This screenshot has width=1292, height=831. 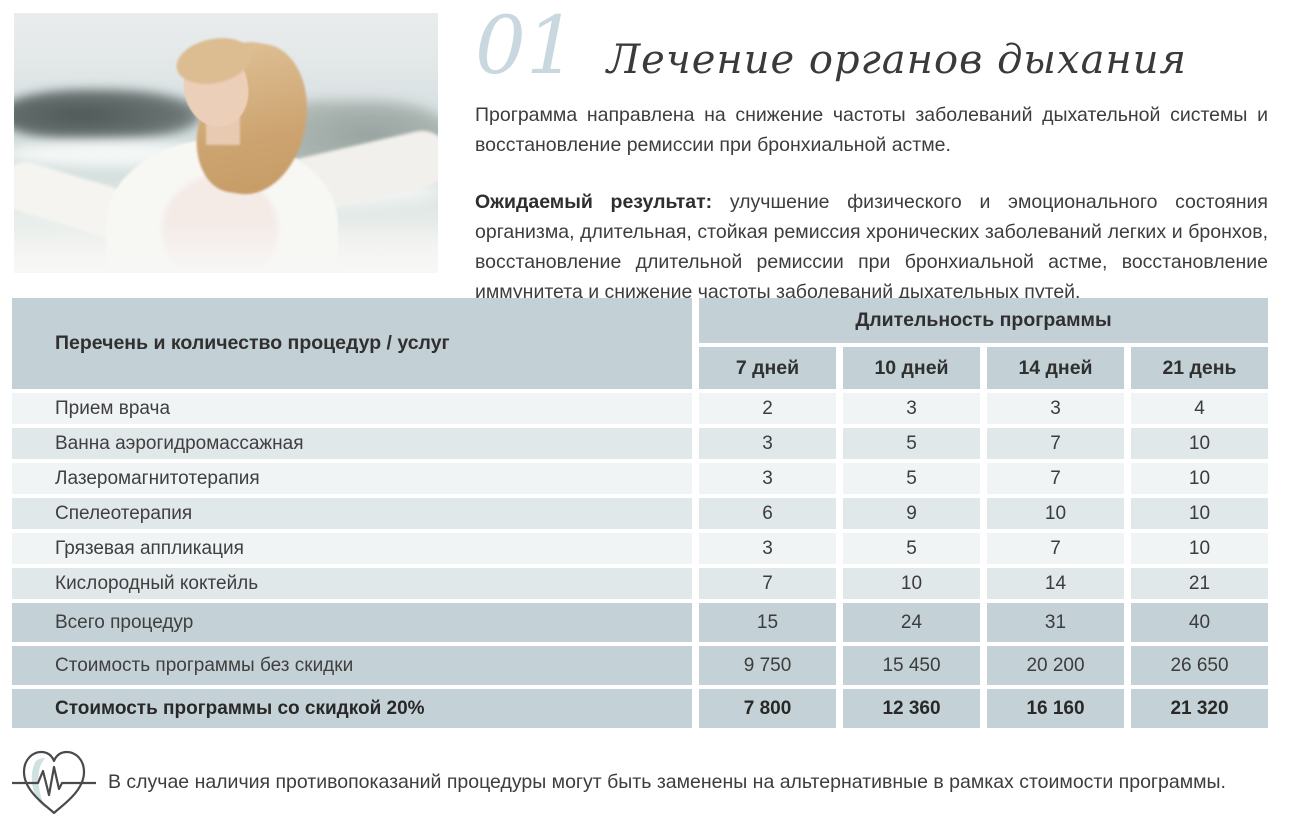 I want to click on expected-result-label: Ожидаемый результат:, so click(x=594, y=202).